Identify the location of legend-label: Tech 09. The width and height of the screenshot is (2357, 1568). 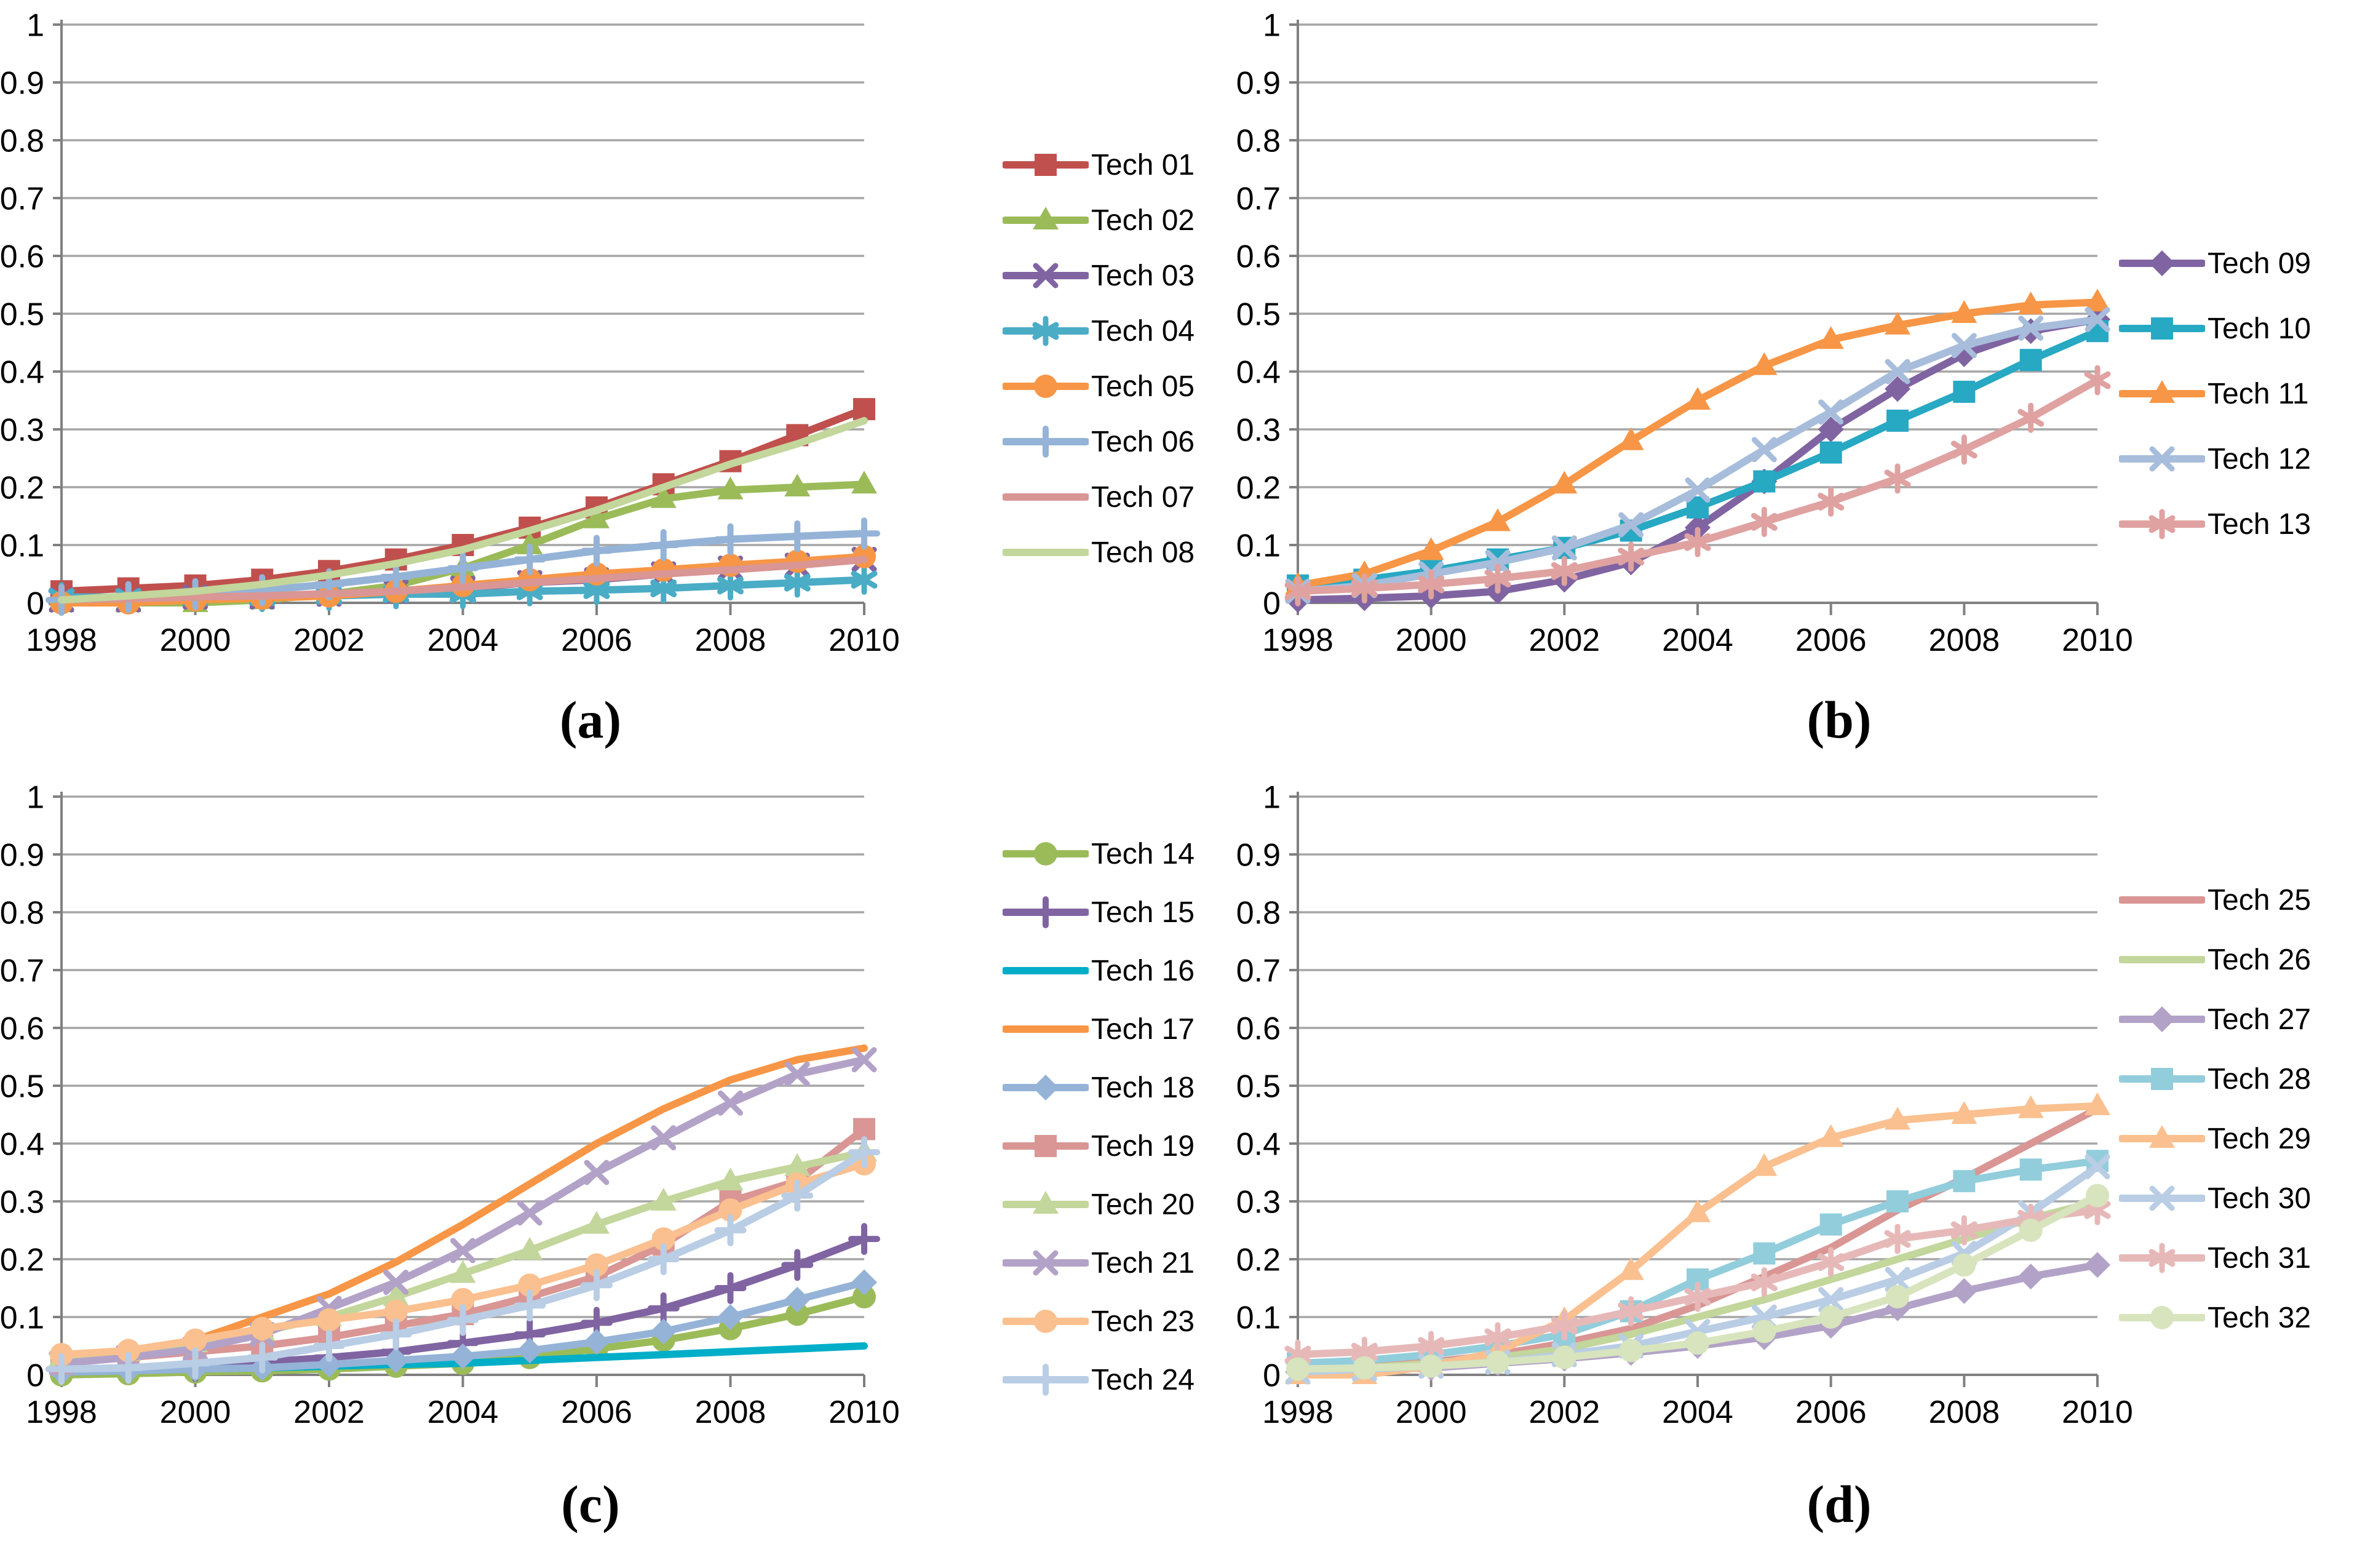
(2259, 263).